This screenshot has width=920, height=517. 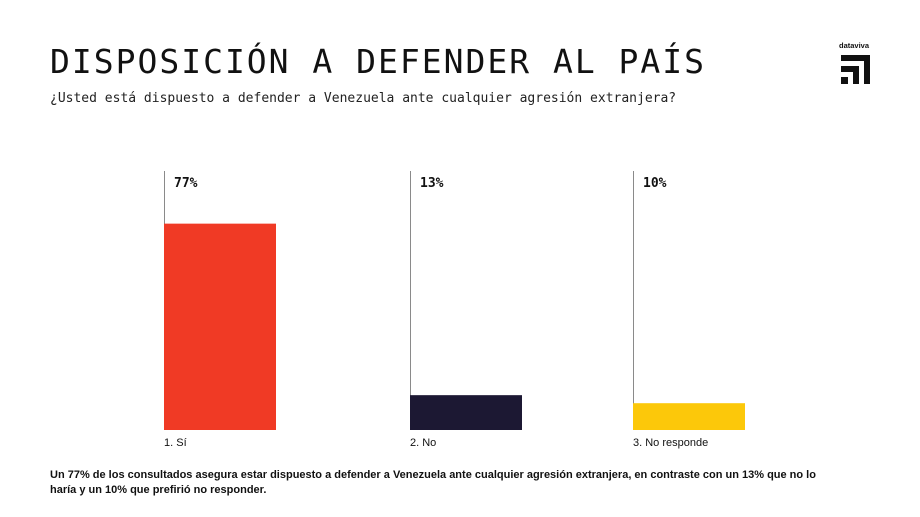 What do you see at coordinates (378, 61) in the screenshot?
I see `chart-title: DISPOSICIÓN A DEFENDER AL PAÍS` at bounding box center [378, 61].